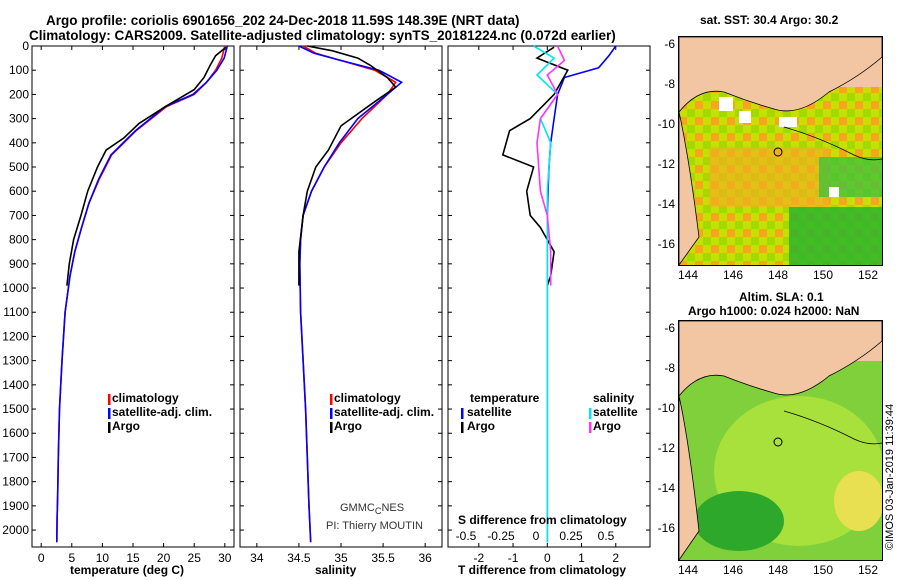 Image resolution: width=900 pixels, height=580 pixels. What do you see at coordinates (19, 94) in the screenshot?
I see `ytick-label: 200` at bounding box center [19, 94].